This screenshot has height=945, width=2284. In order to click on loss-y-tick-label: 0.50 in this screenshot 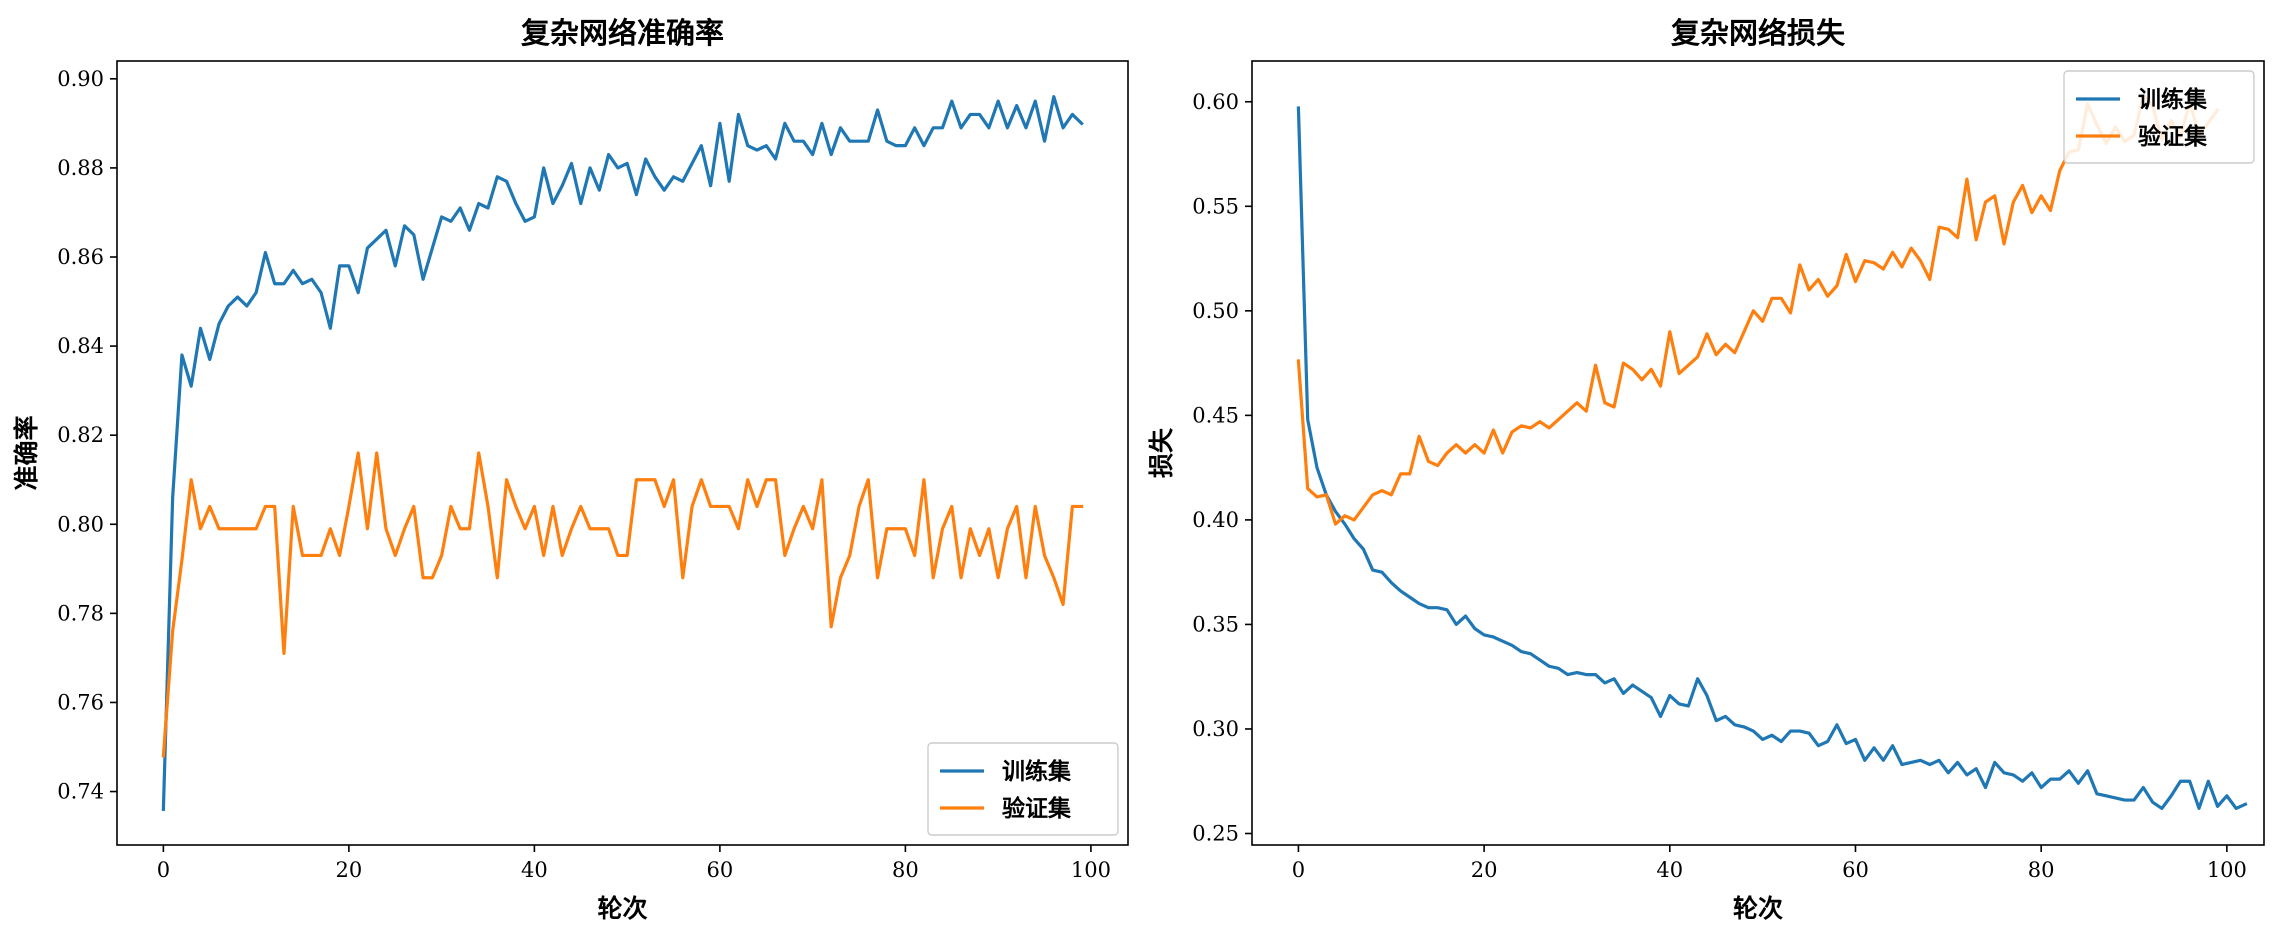, I will do `click(1215, 311)`.